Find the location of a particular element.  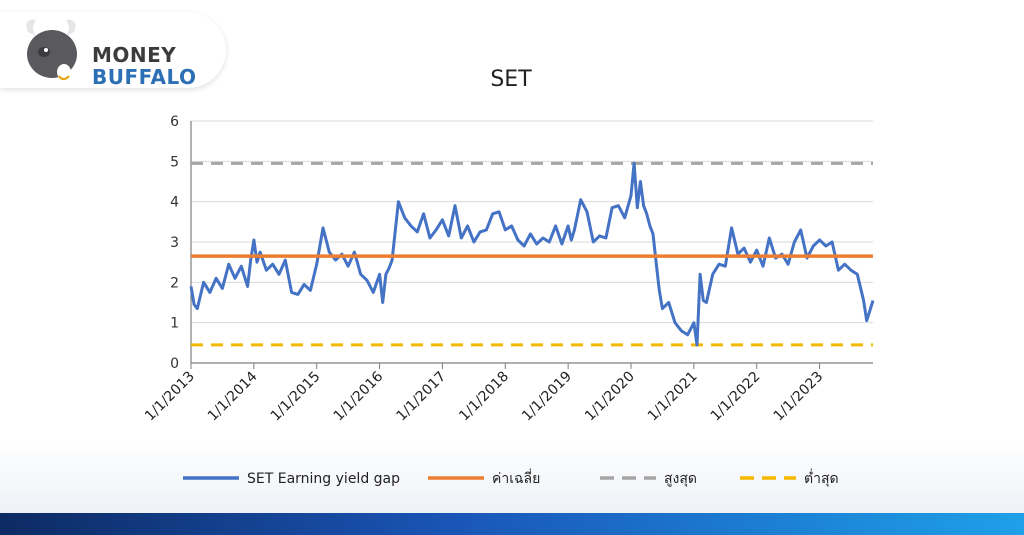

legend-label: ค่าเฉลี่ย is located at coordinates (516, 478).